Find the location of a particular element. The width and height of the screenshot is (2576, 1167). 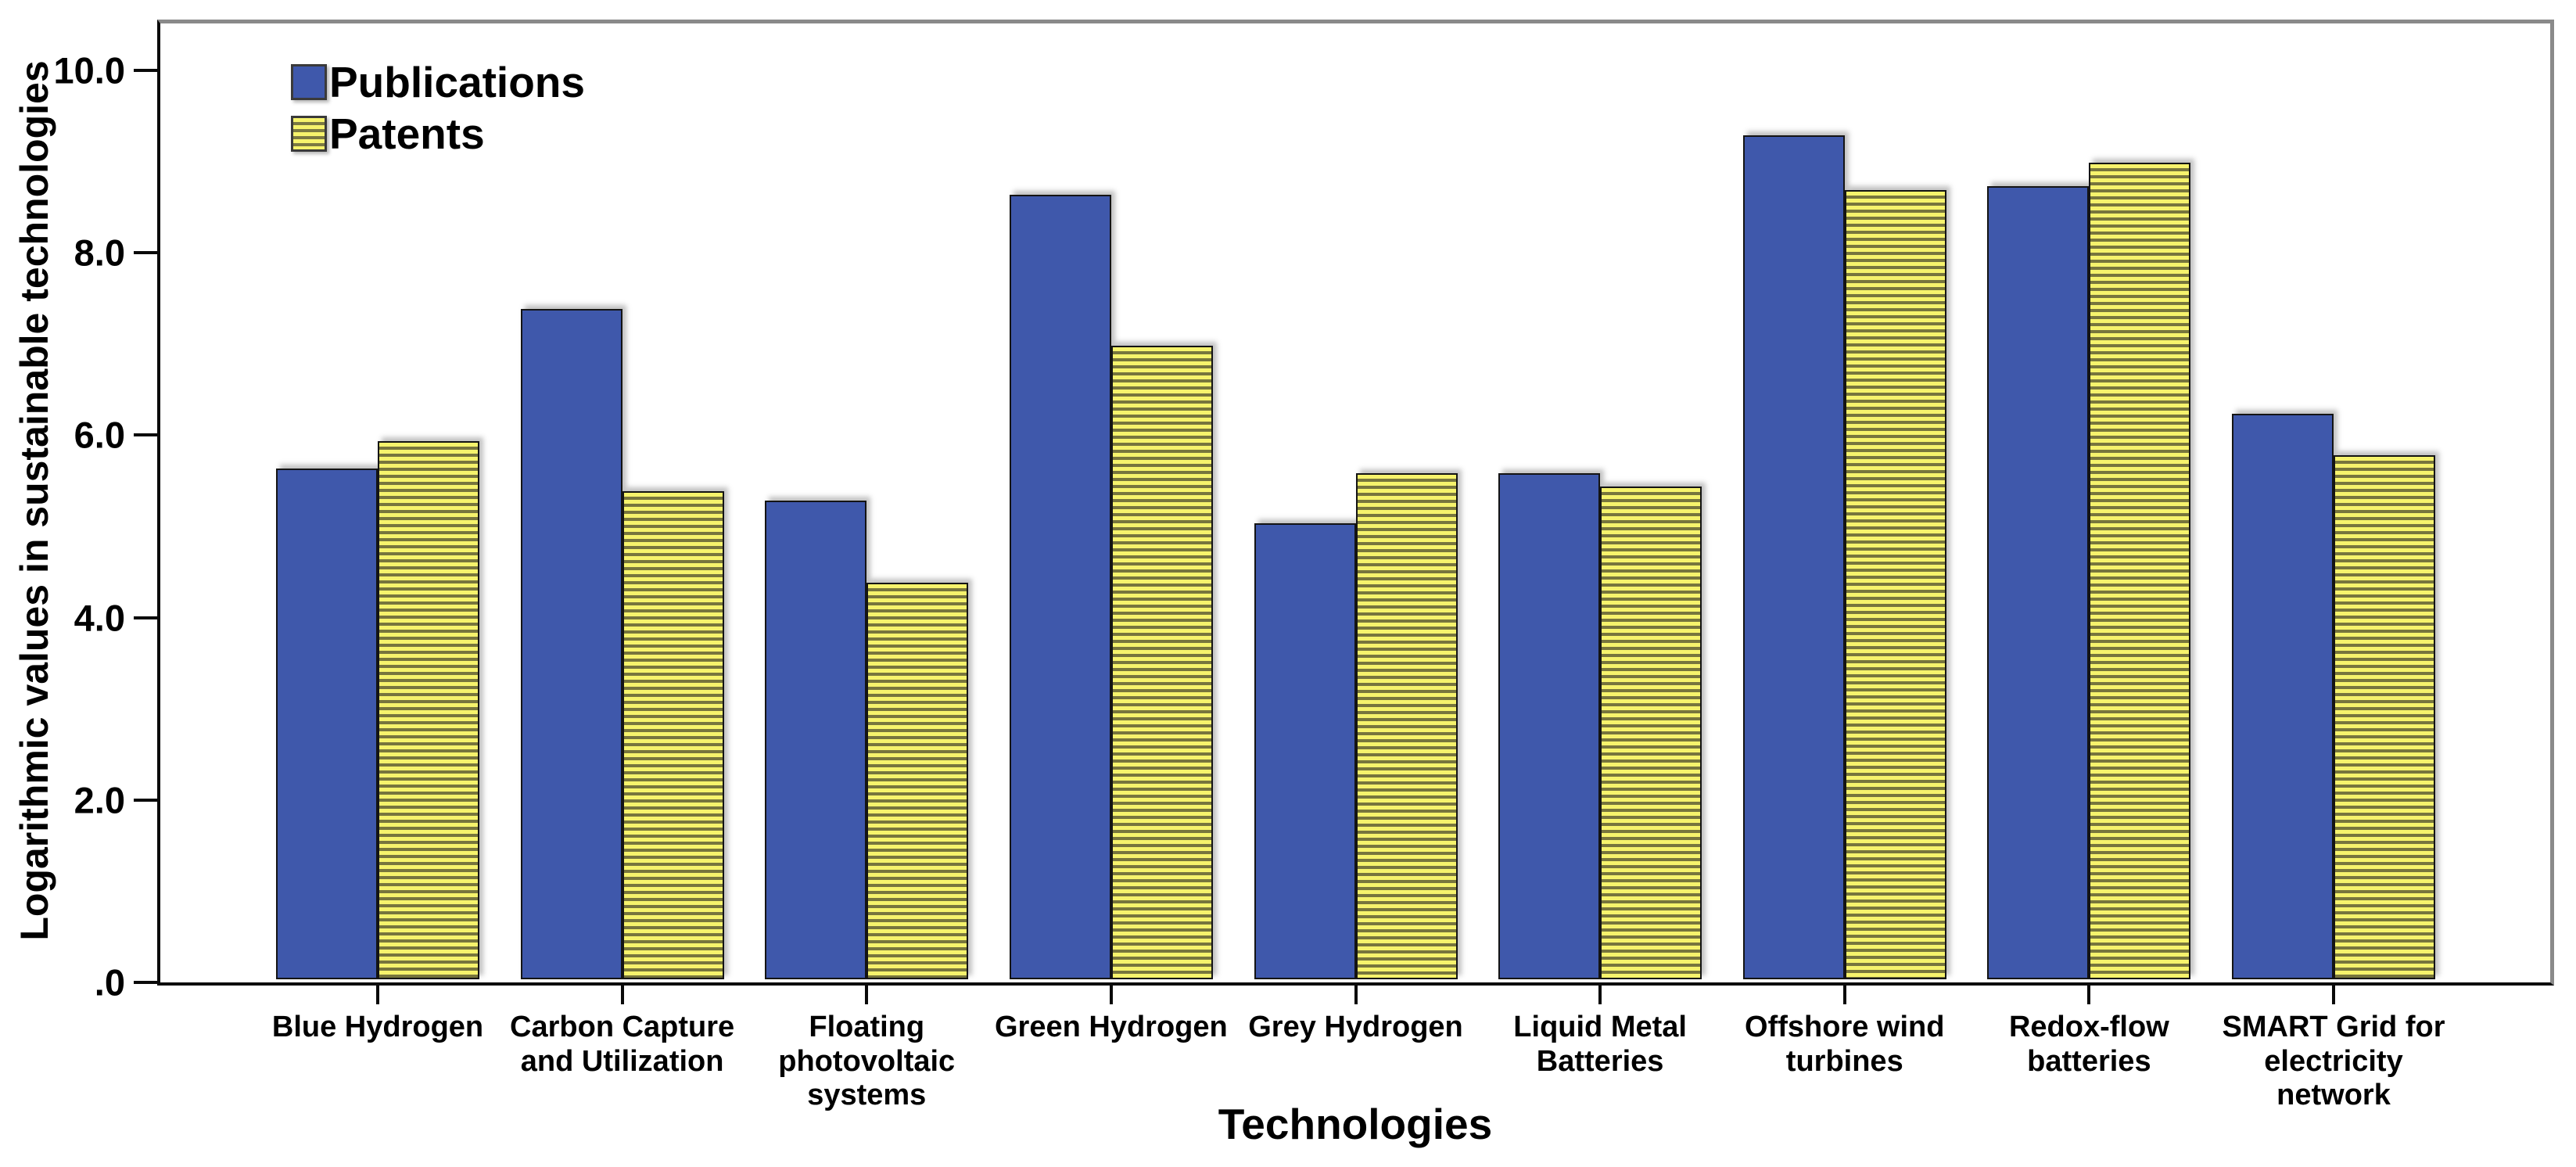

legend-item-publications: Publications is located at coordinates (438, 82).